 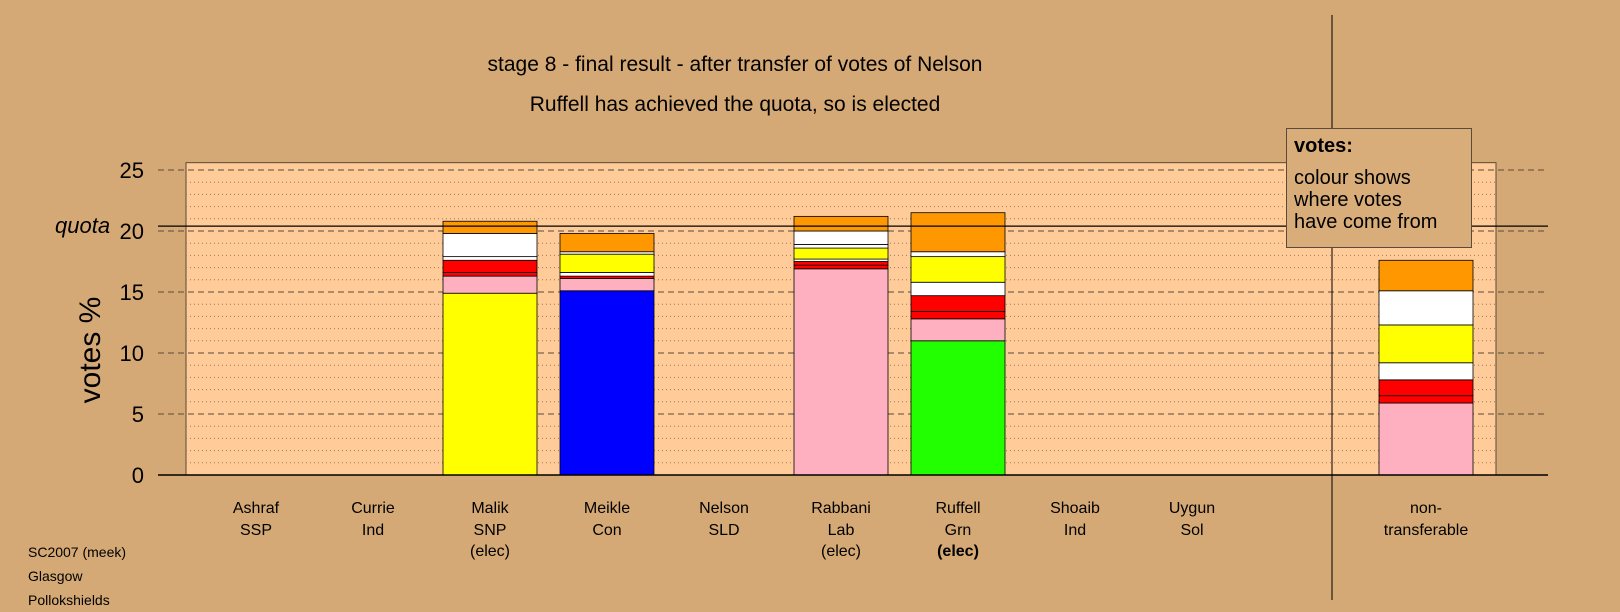 What do you see at coordinates (1366, 222) in the screenshot?
I see `legend-text-line-3: have come from` at bounding box center [1366, 222].